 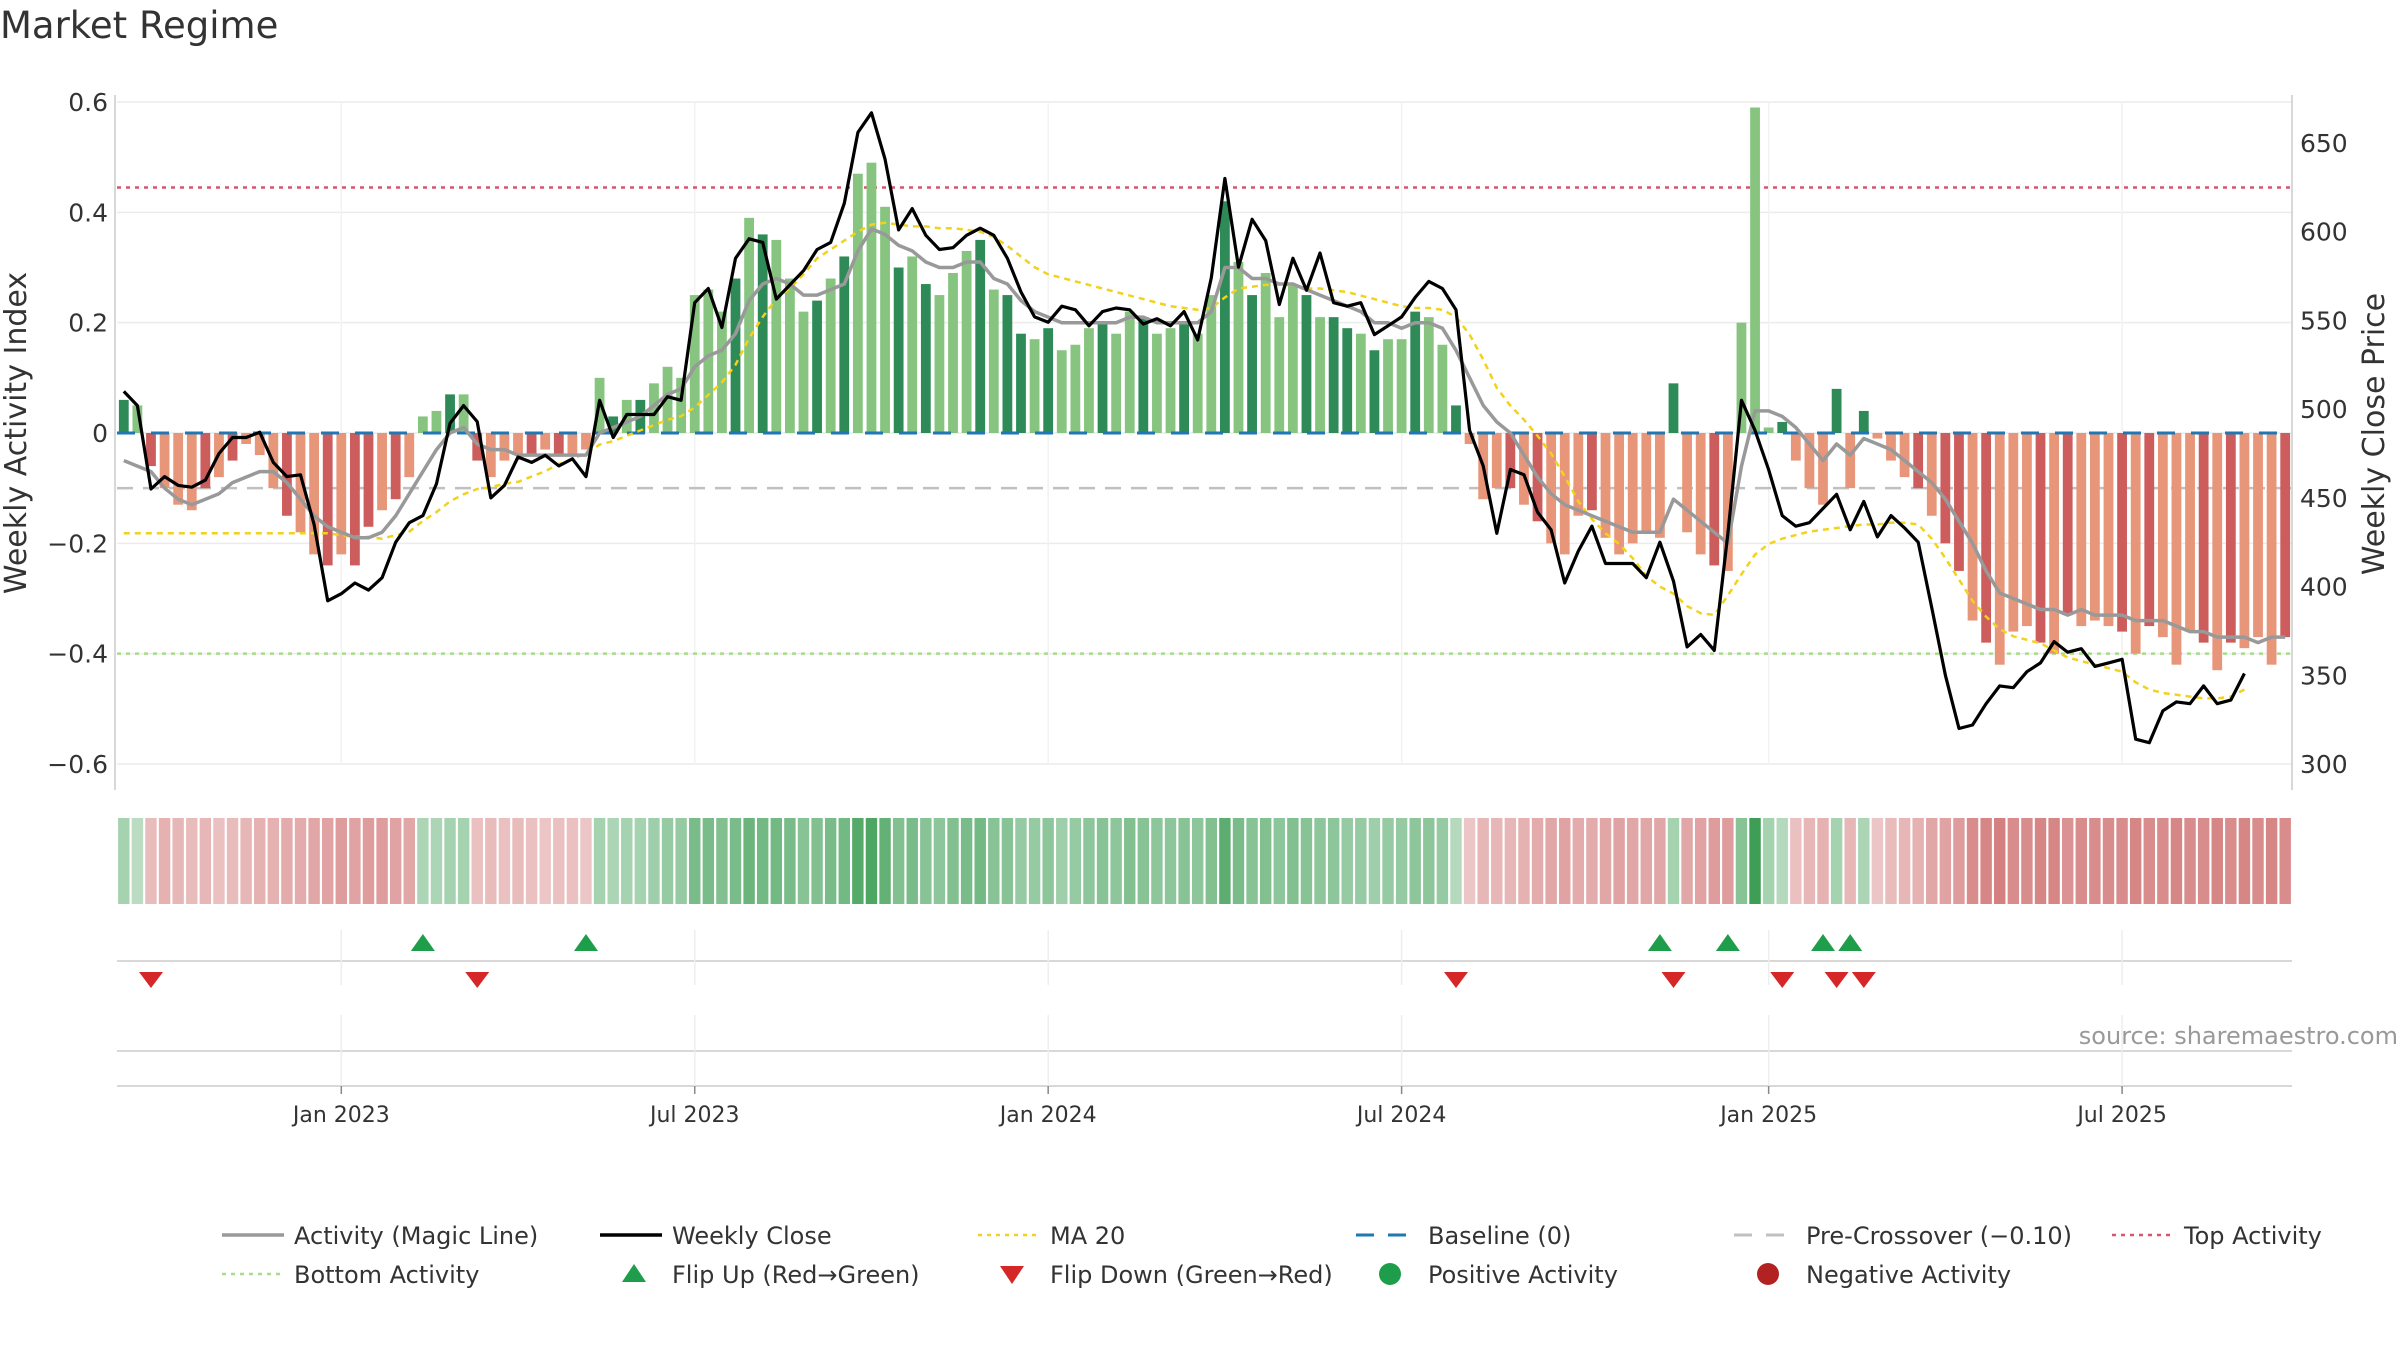 What do you see at coordinates (1727, 942) in the screenshot?
I see `flip-up-marker` at bounding box center [1727, 942].